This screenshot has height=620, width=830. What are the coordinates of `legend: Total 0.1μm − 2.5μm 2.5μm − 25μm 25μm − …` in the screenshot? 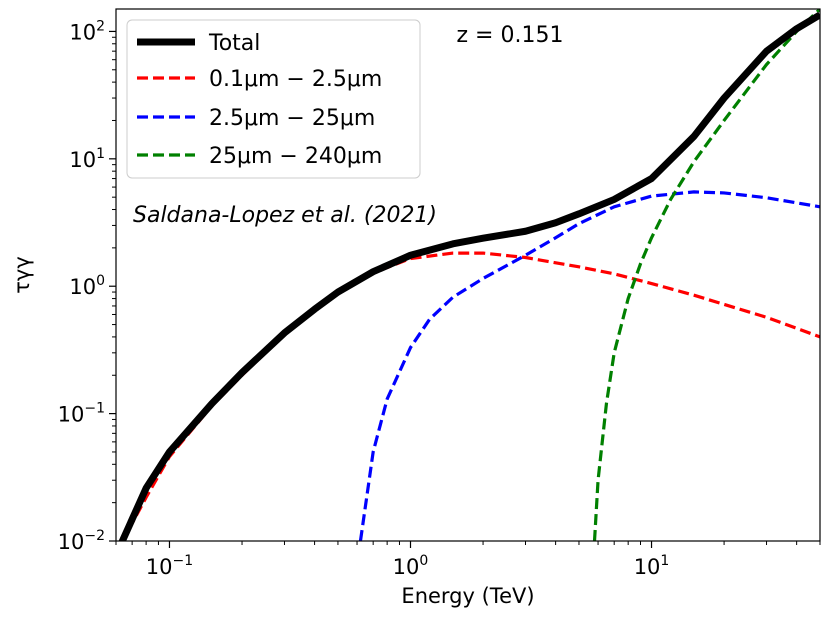 It's located at (273, 99).